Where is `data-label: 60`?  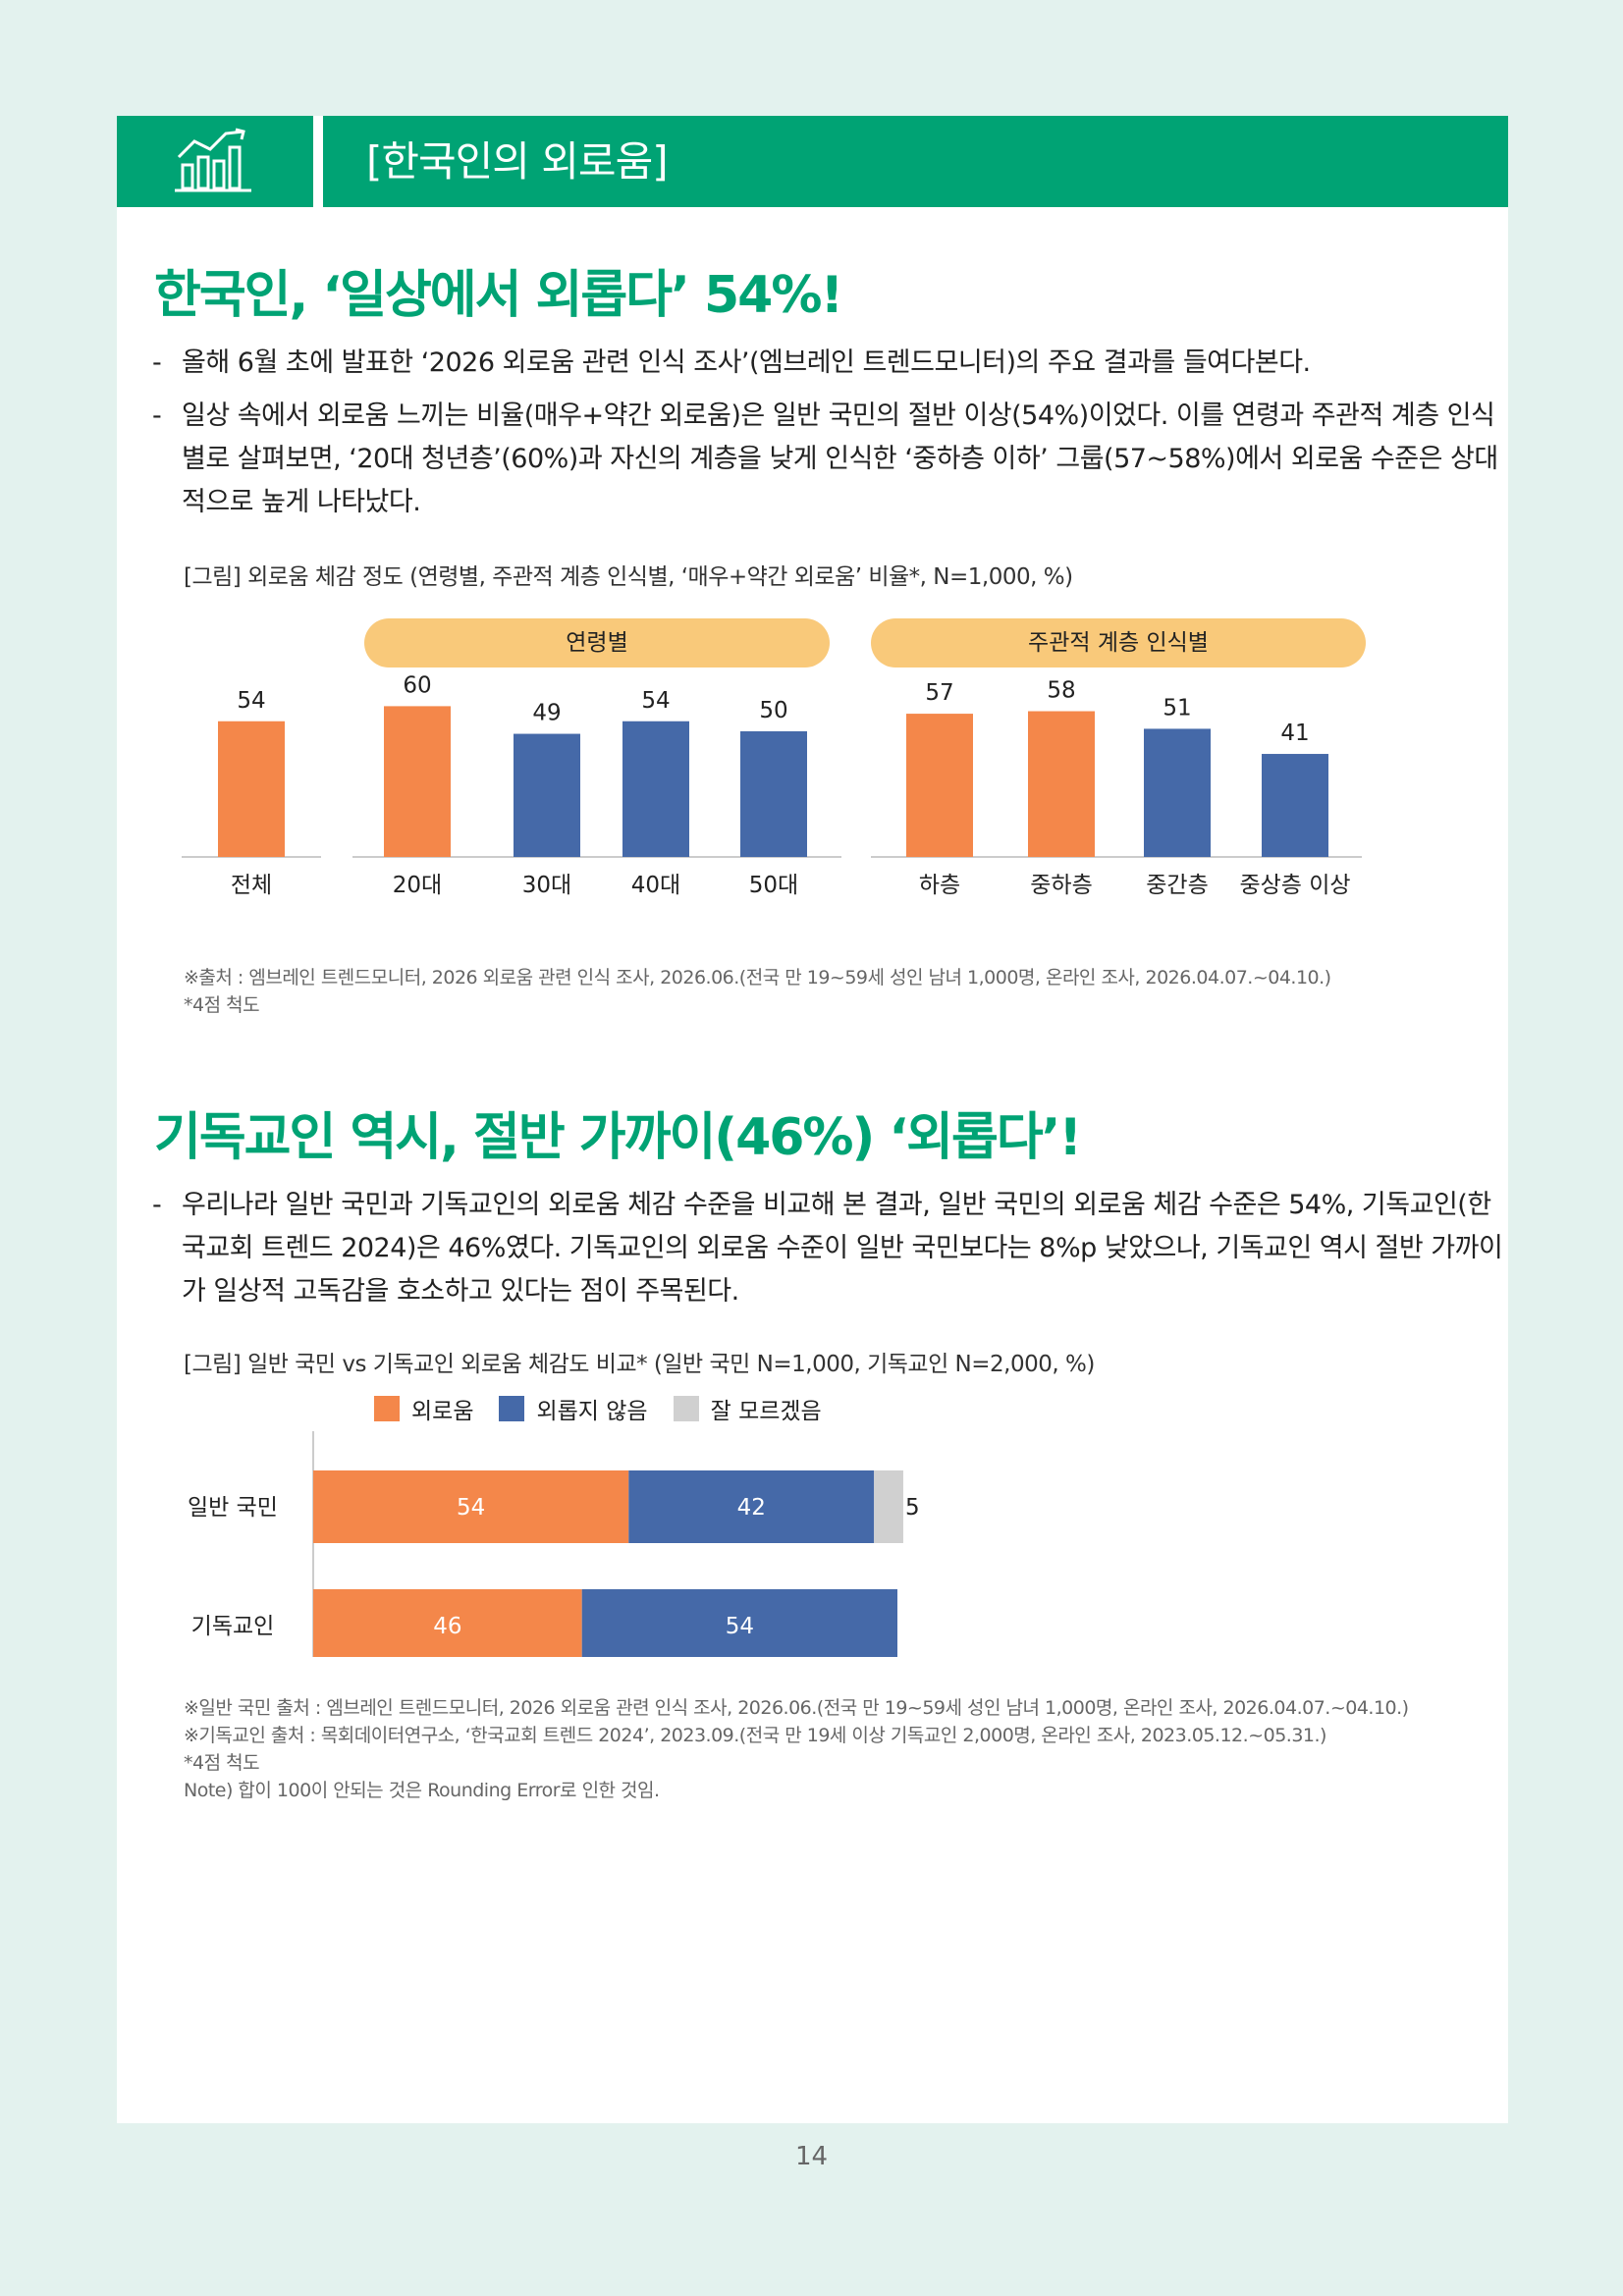
data-label: 60 is located at coordinates (417, 686).